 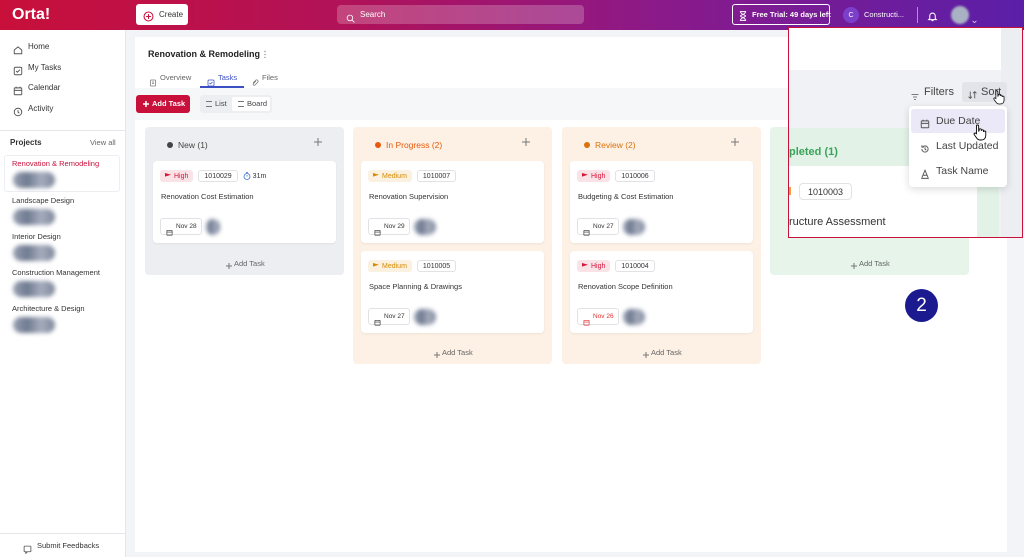 I want to click on date-label: Nov 28, so click(x=186, y=226).